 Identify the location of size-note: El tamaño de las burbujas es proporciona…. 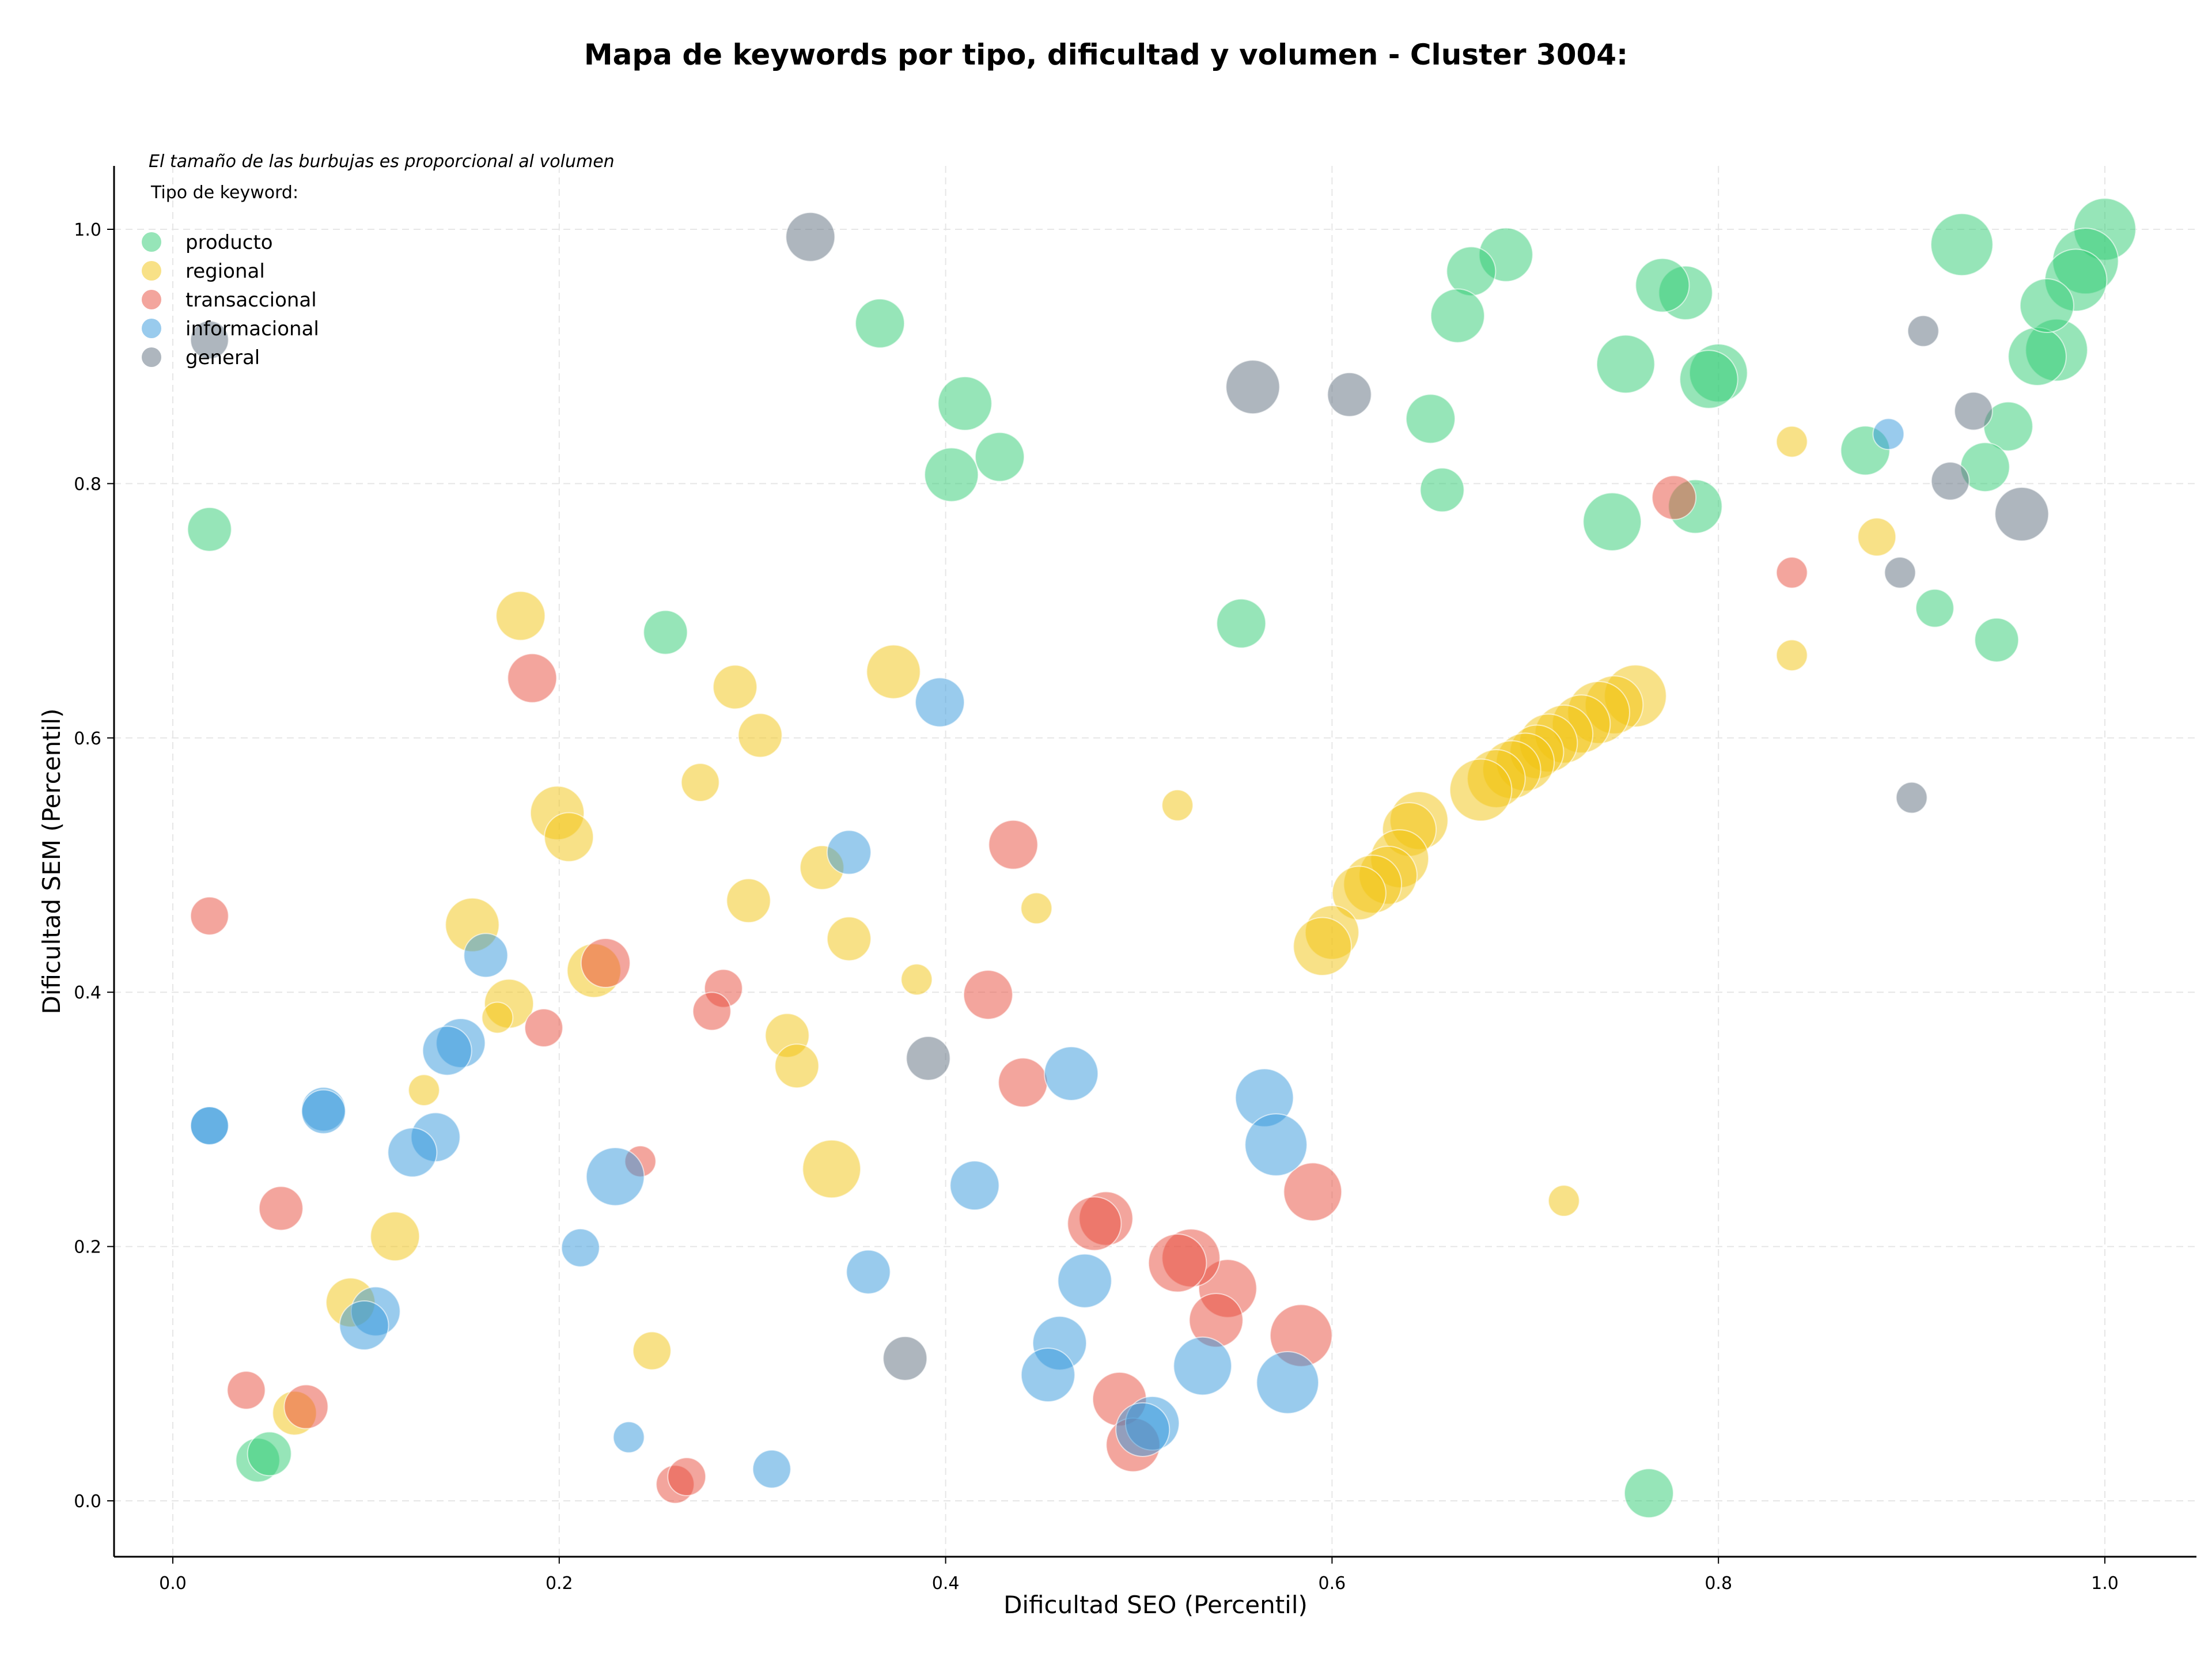
(382, 162).